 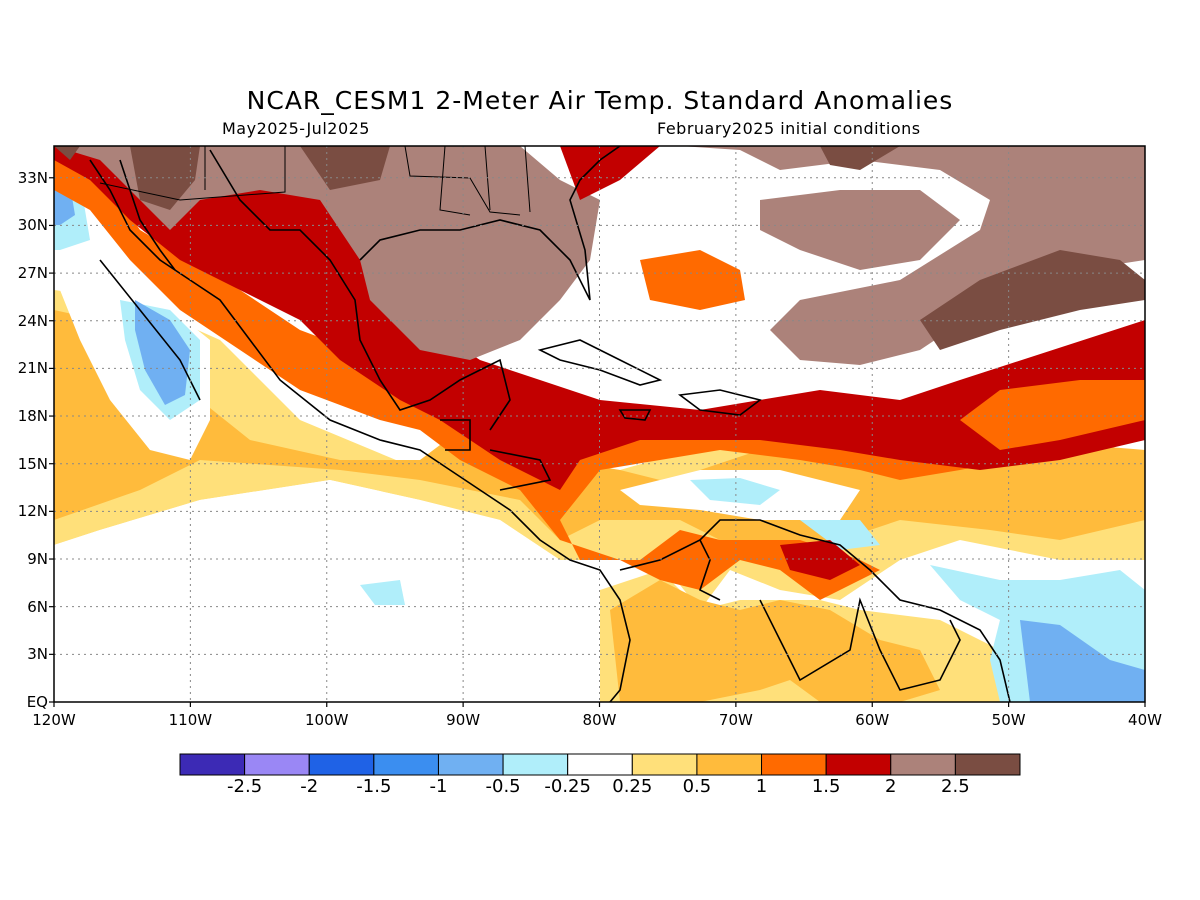 What do you see at coordinates (567, 786) in the screenshot?
I see `colorbar-label: -0.25` at bounding box center [567, 786].